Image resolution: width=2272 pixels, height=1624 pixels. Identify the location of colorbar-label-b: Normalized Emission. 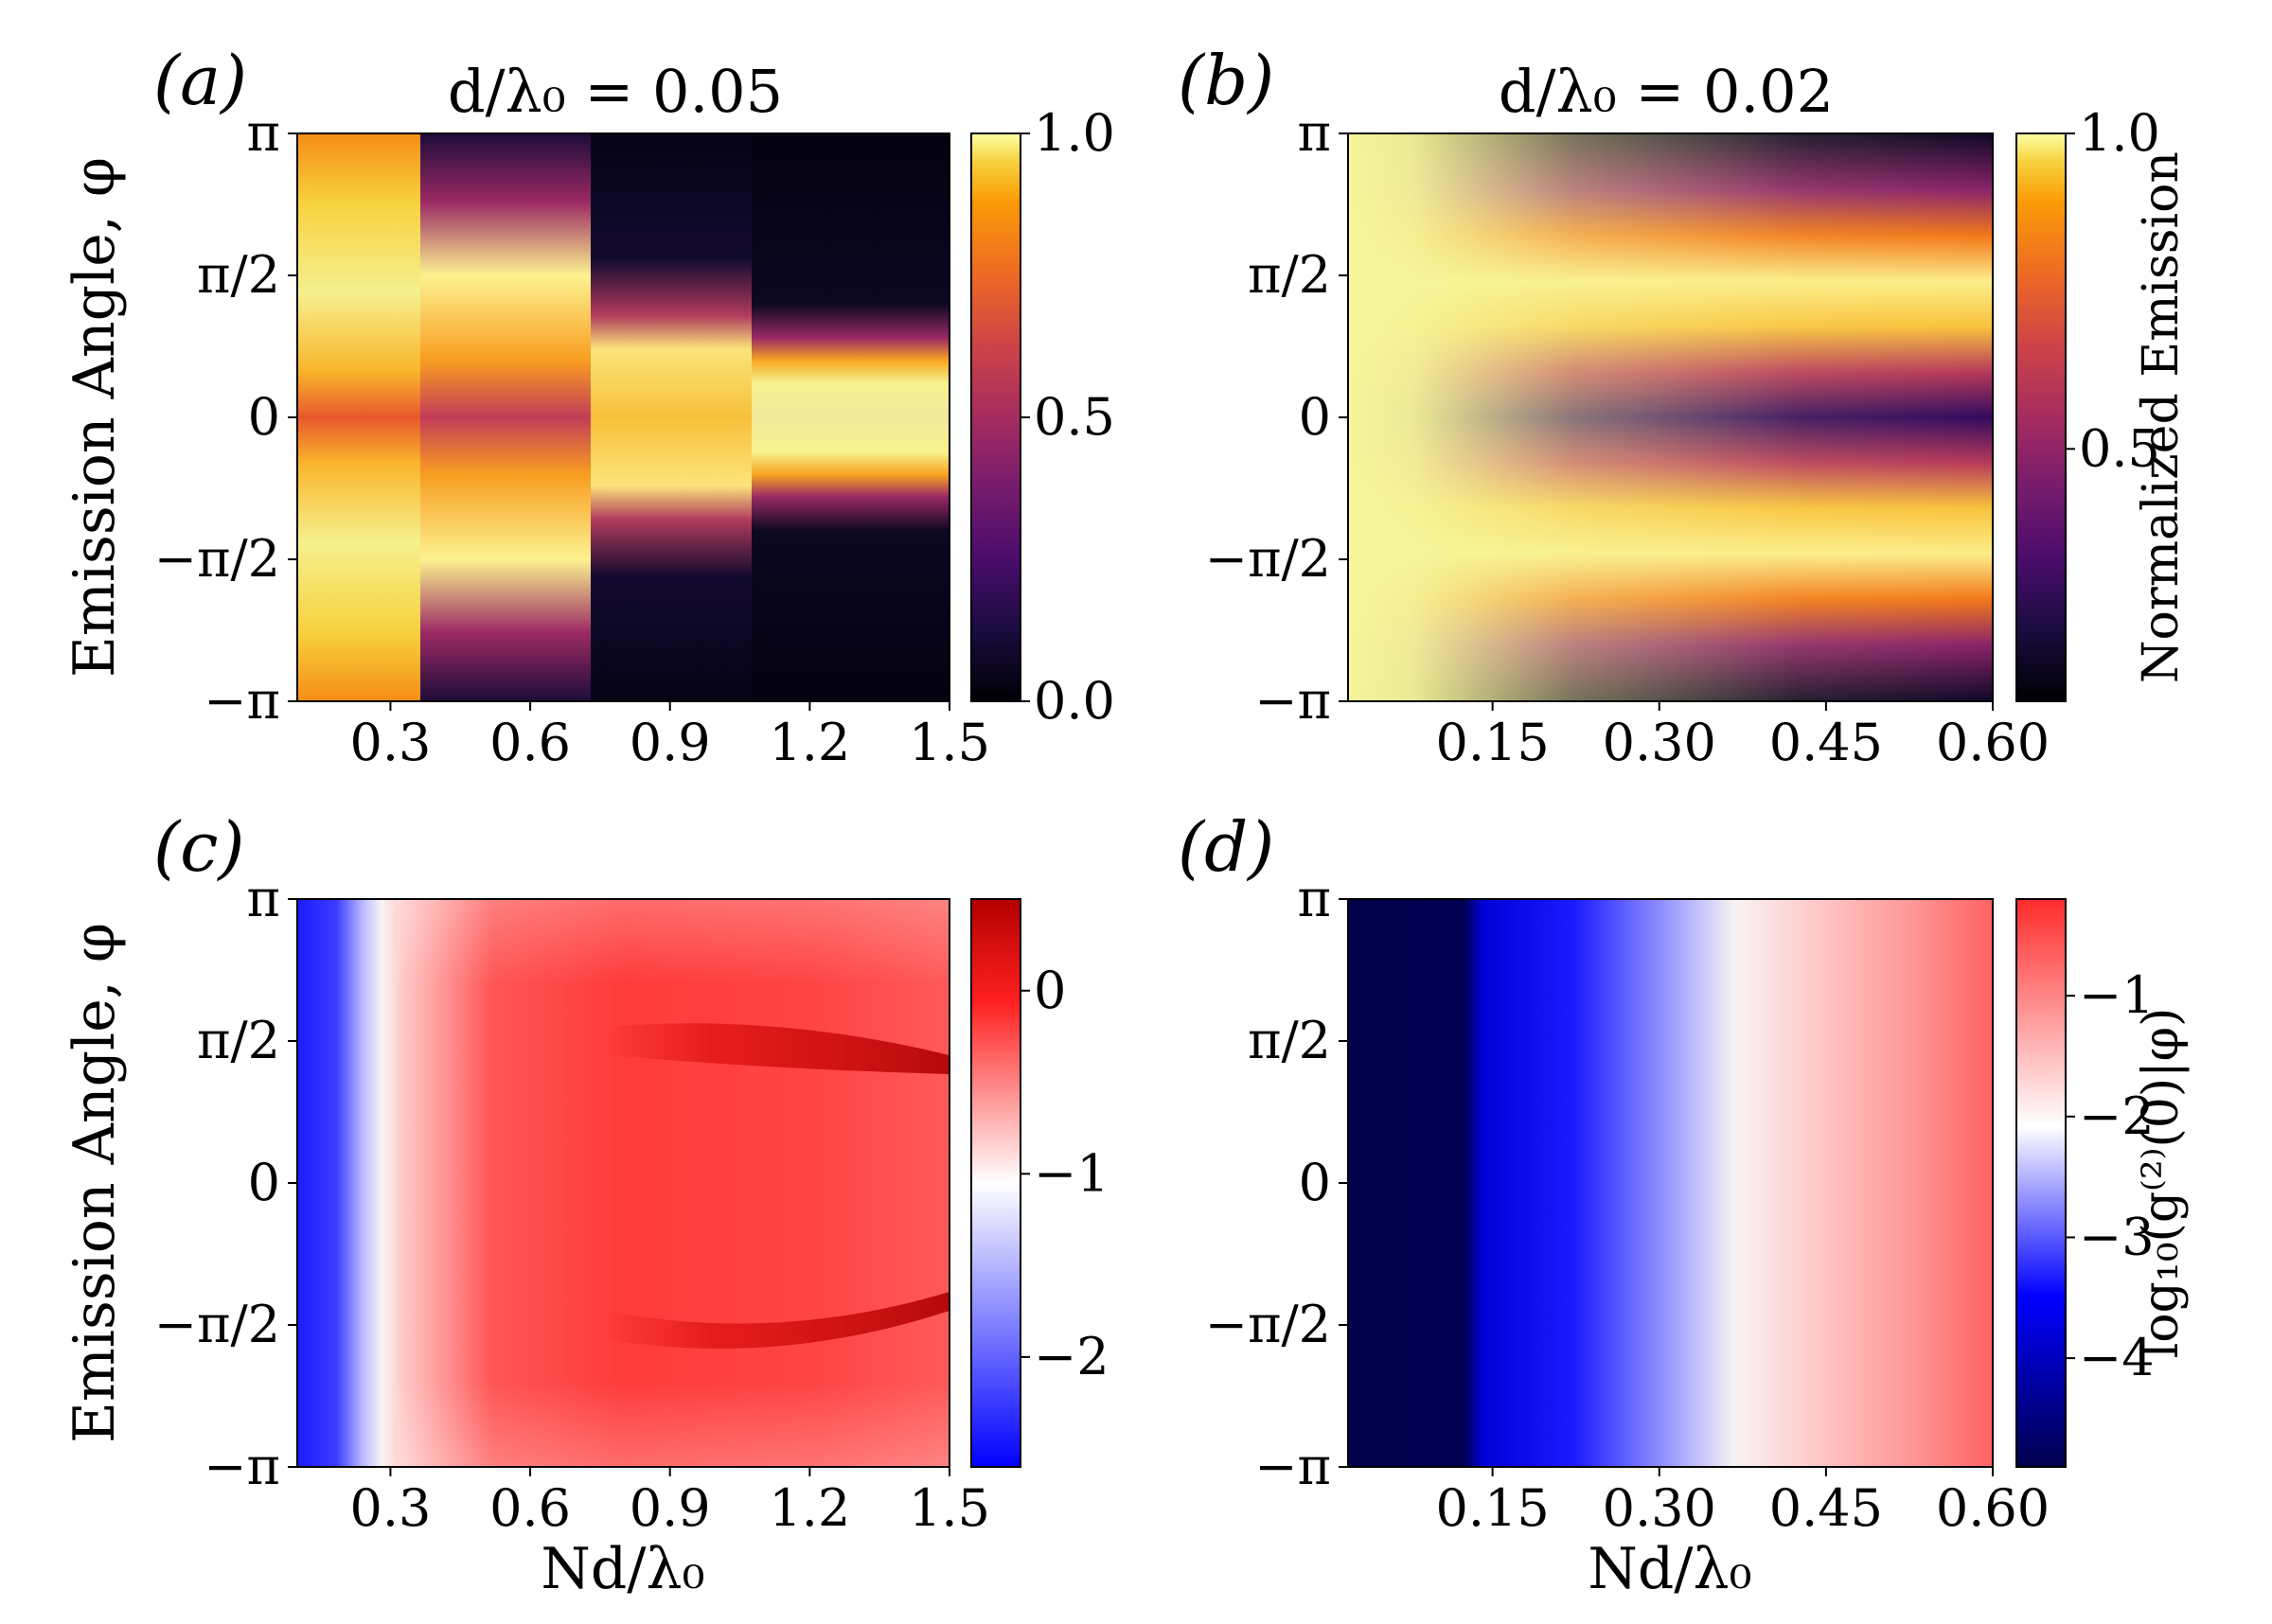
(2161, 417).